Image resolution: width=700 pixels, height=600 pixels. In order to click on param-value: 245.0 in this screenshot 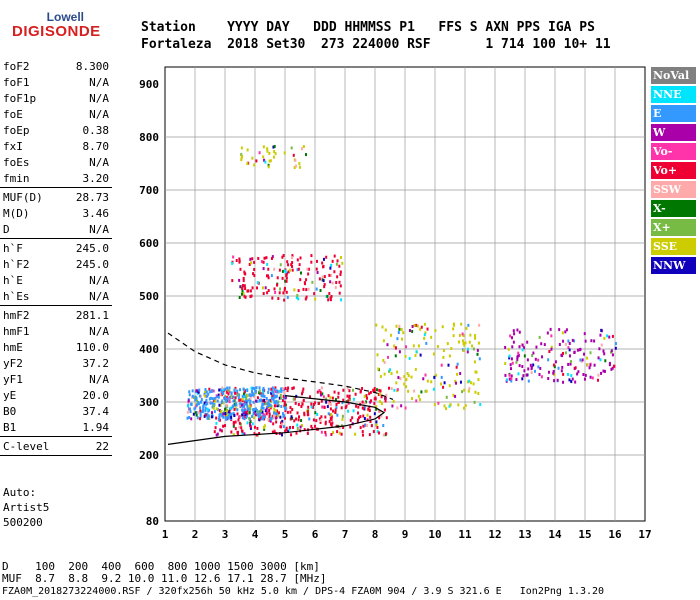, I will do `click(92, 248)`.